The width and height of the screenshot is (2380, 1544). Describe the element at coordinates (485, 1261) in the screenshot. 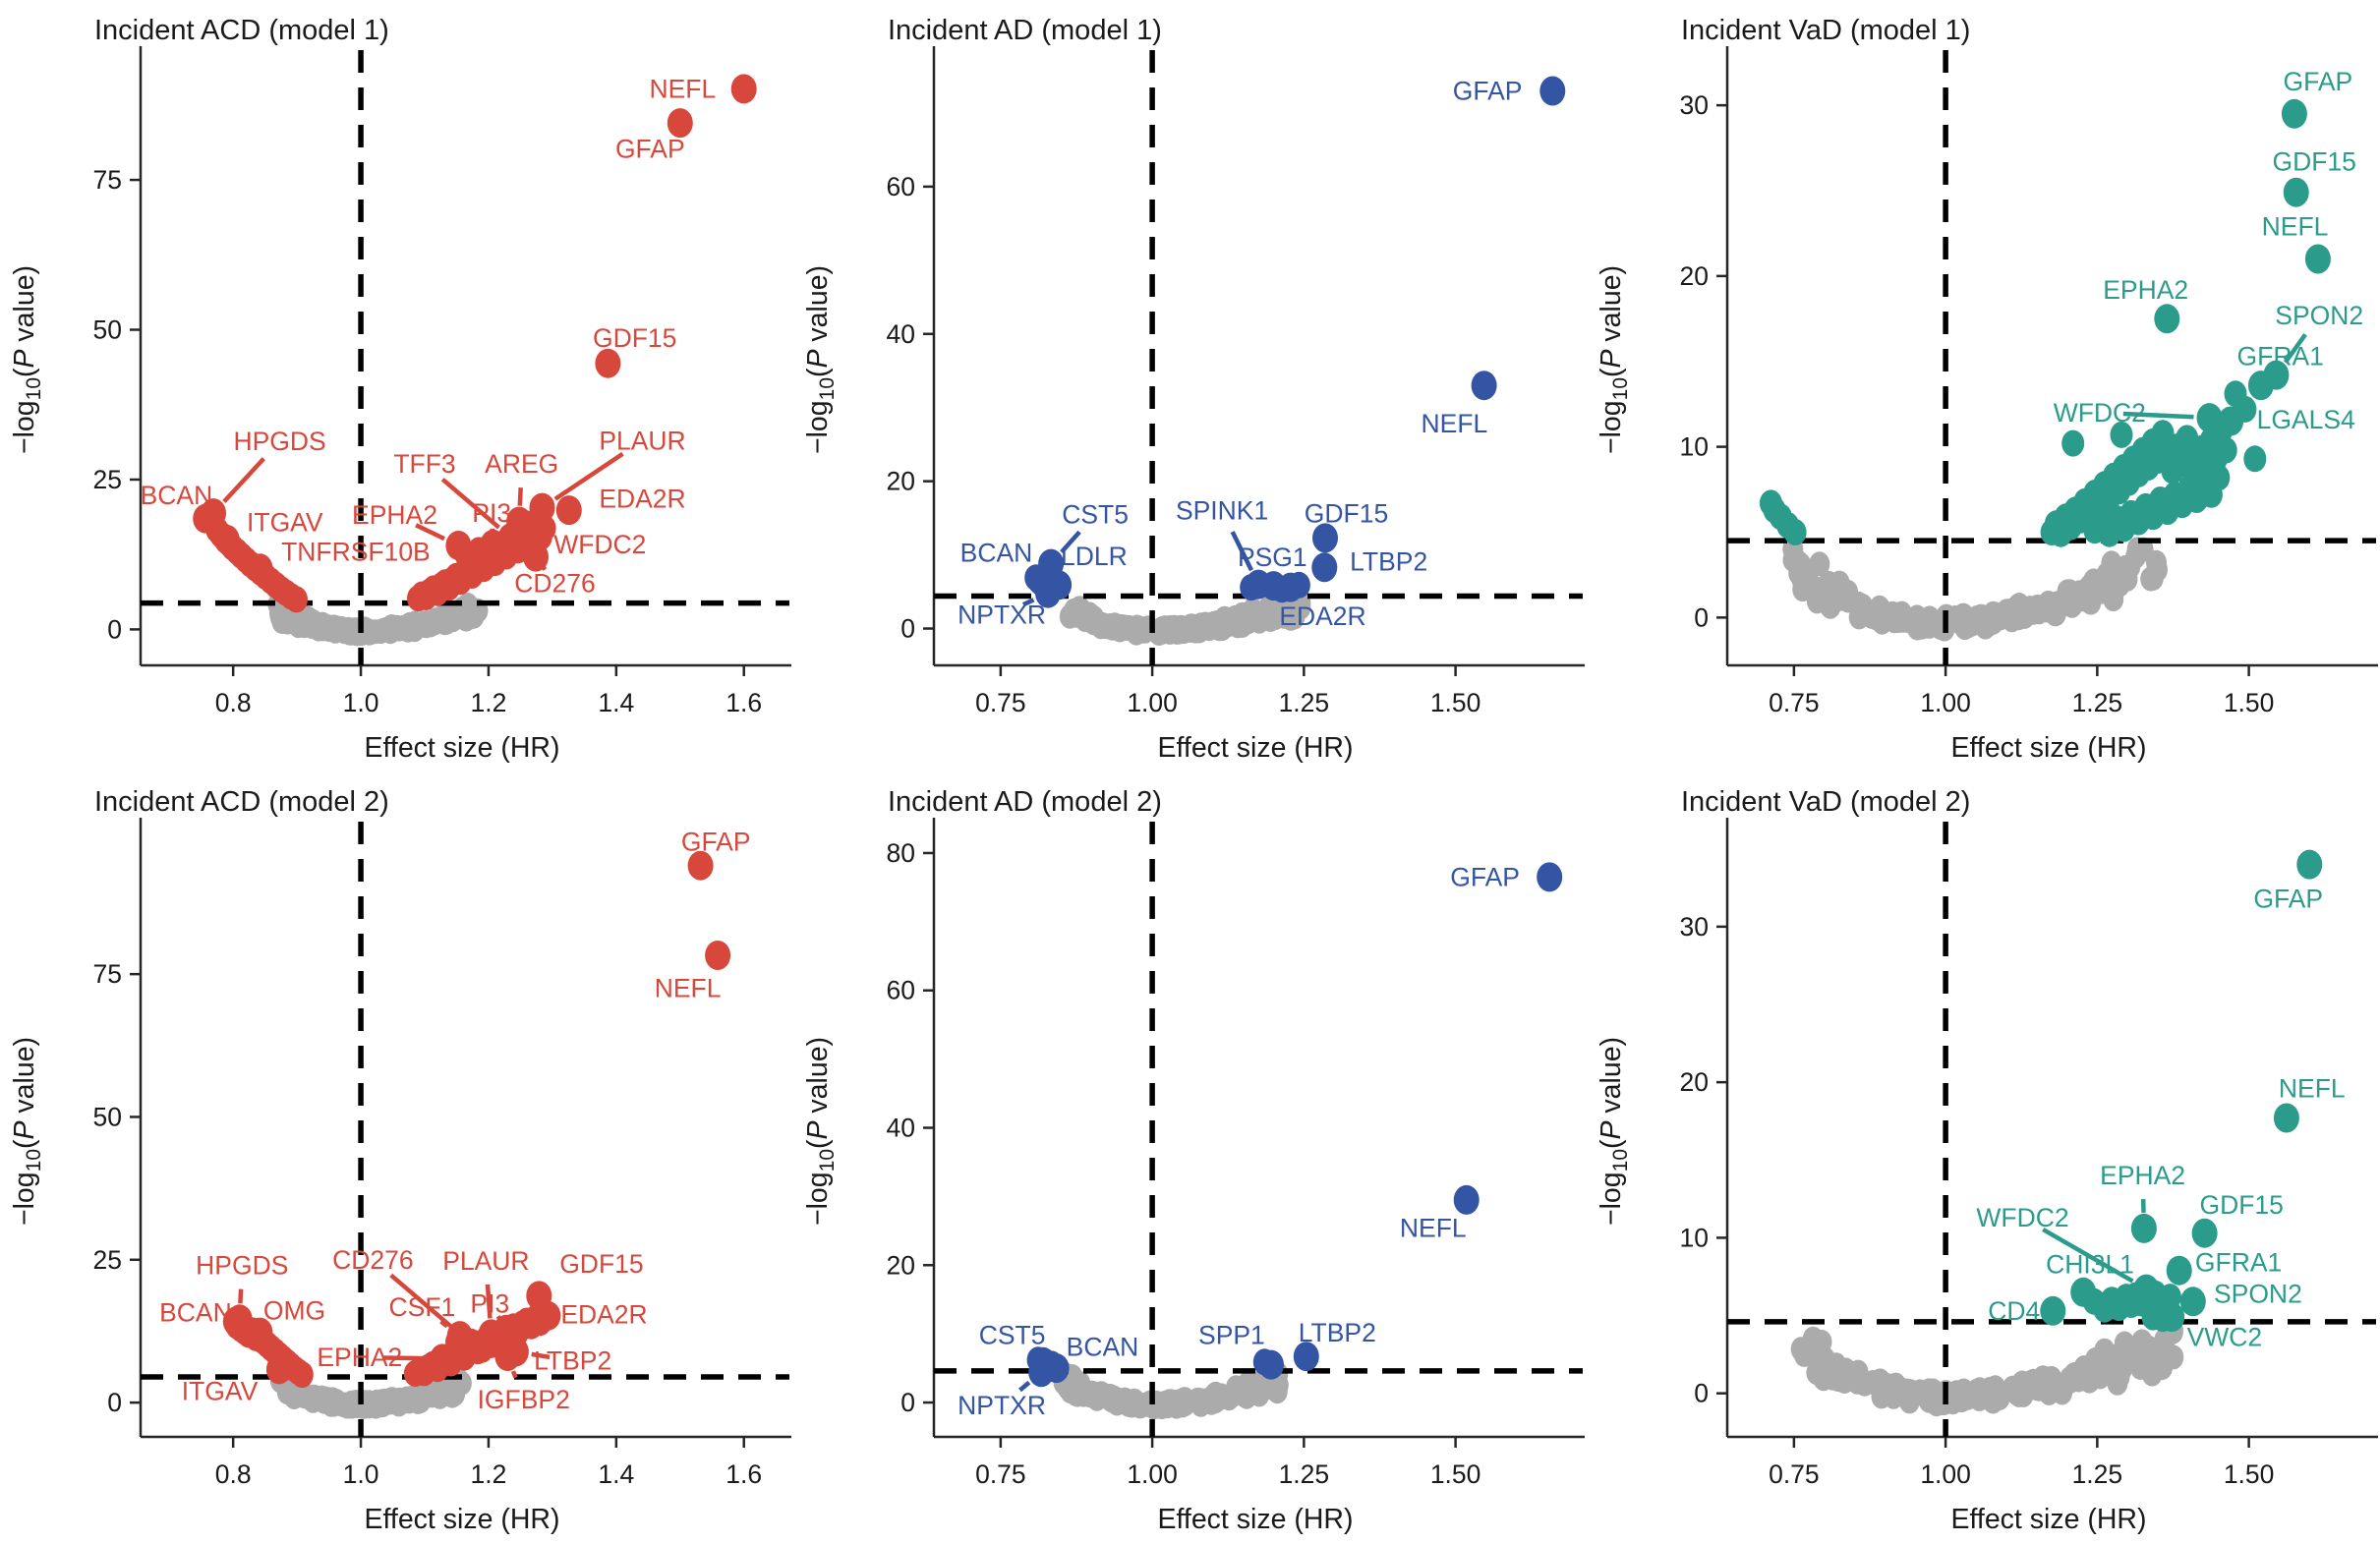

I see `gene-label-plaur: PLAUR` at that location.